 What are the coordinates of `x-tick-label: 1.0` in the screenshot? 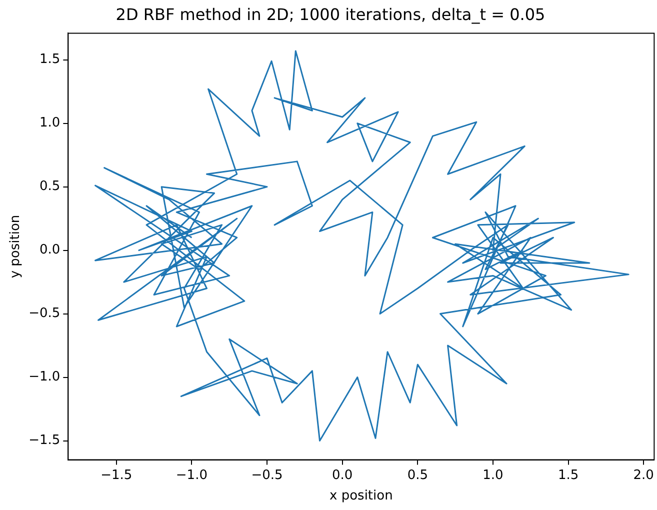 It's located at (493, 475).